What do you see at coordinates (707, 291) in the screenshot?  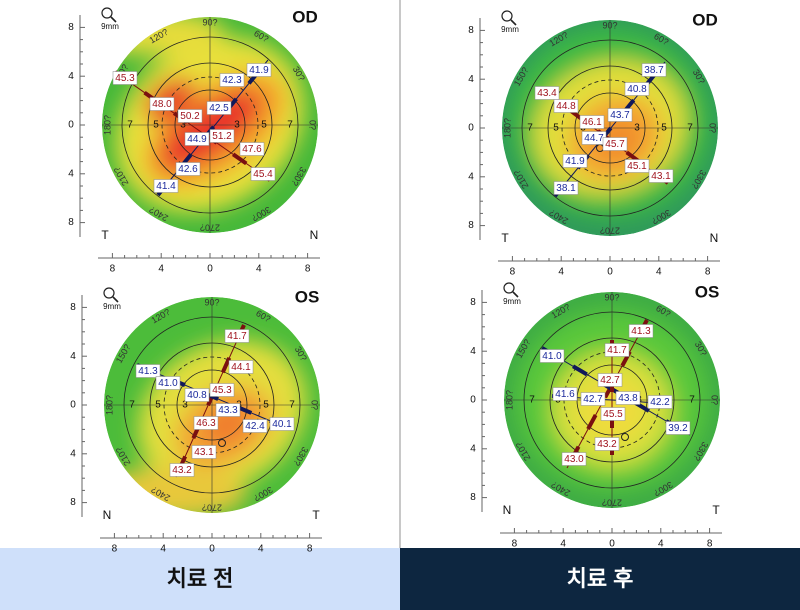 I see `eye-label: OS` at bounding box center [707, 291].